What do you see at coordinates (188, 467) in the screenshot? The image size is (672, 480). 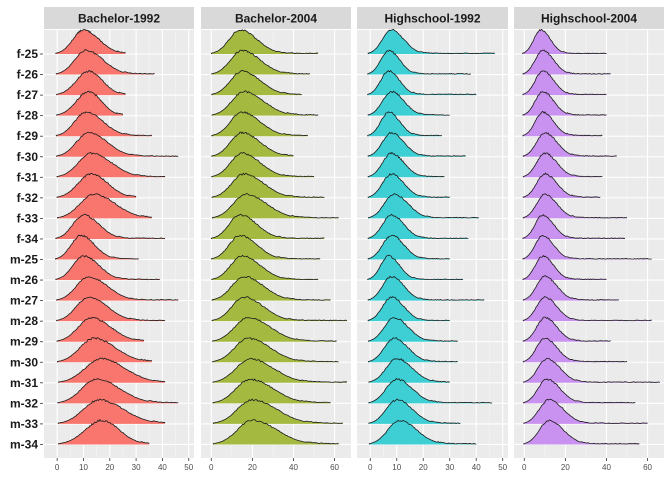 I see `x-tick-label: 50` at bounding box center [188, 467].